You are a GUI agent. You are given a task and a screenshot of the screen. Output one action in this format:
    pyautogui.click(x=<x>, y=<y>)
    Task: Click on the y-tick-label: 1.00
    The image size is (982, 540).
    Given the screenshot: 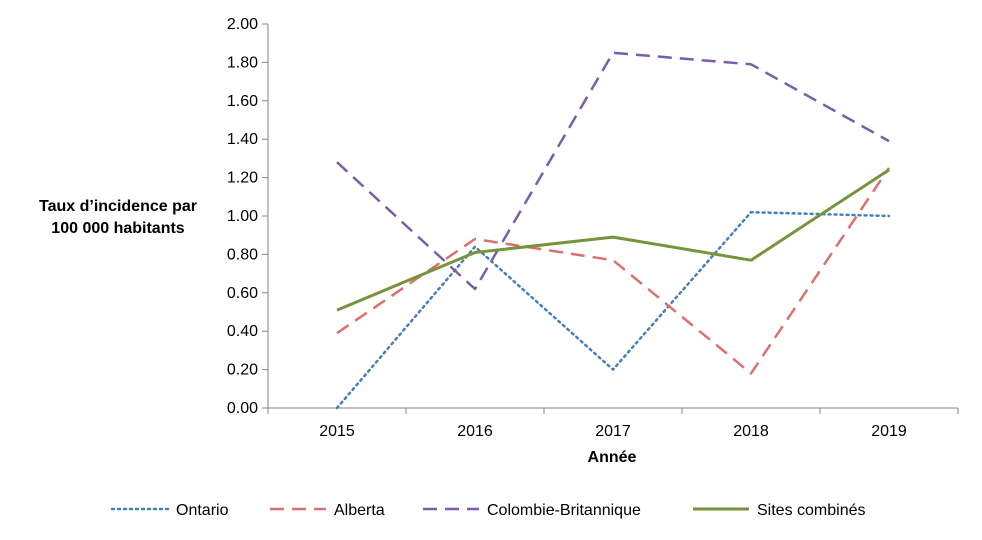 What is the action you would take?
    pyautogui.click(x=242, y=216)
    